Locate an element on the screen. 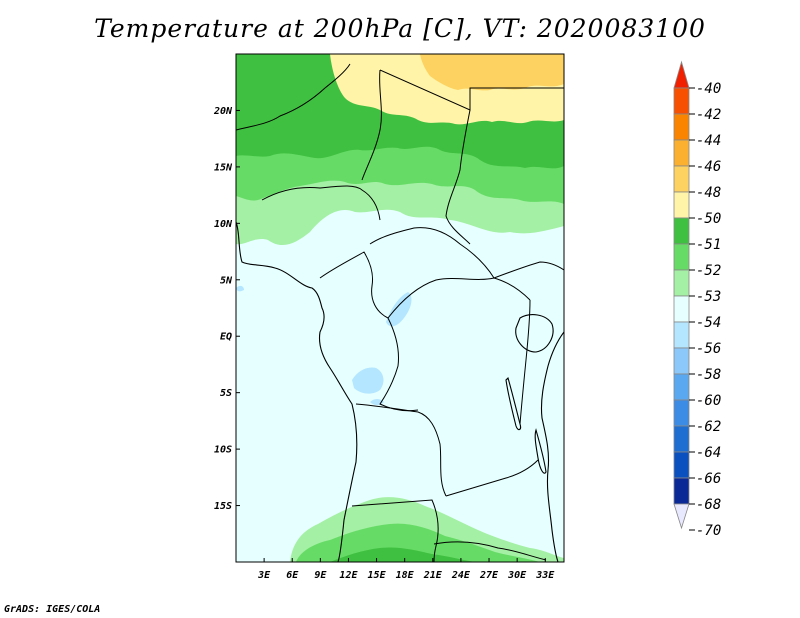  longitude-tick-labels: 3E 6E 9E 12E 15E 18E 21E 24E 27E 30E 33E is located at coordinates (406, 569).